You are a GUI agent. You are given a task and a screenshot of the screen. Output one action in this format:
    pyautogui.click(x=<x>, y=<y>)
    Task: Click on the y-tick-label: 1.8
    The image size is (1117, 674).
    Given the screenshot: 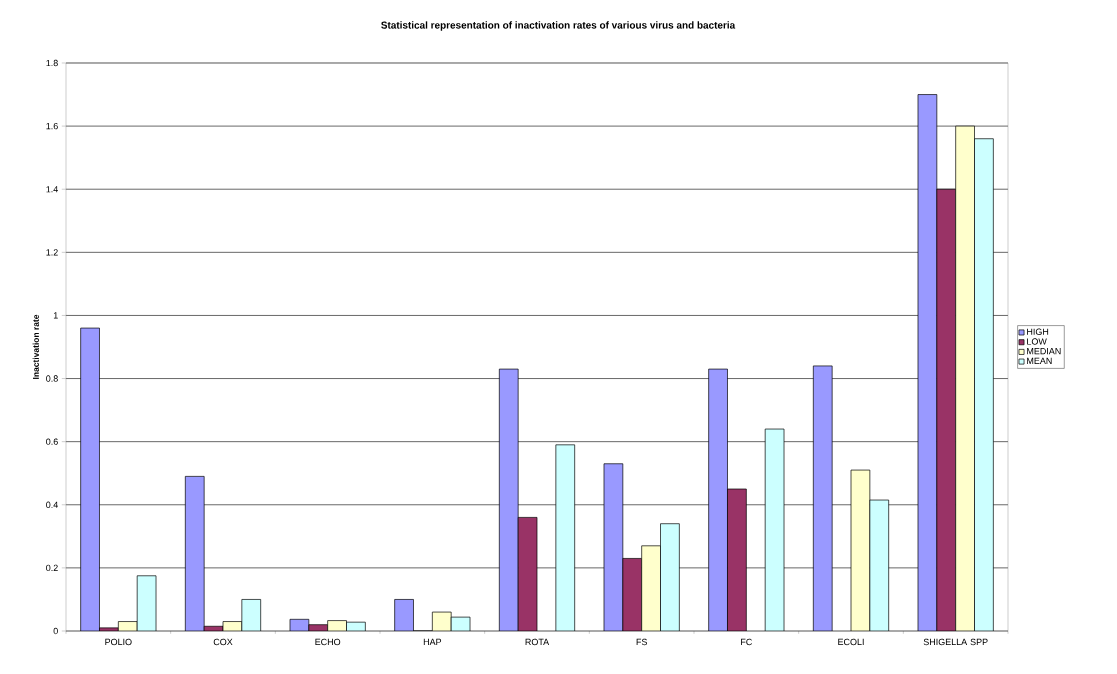 What is the action you would take?
    pyautogui.click(x=52, y=63)
    